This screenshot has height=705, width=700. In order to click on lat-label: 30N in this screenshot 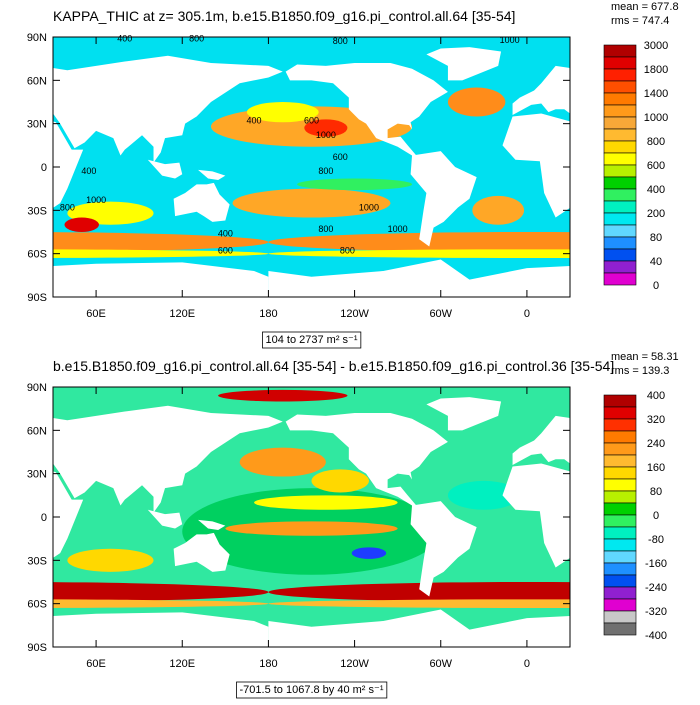, I will do `click(37, 125)`.